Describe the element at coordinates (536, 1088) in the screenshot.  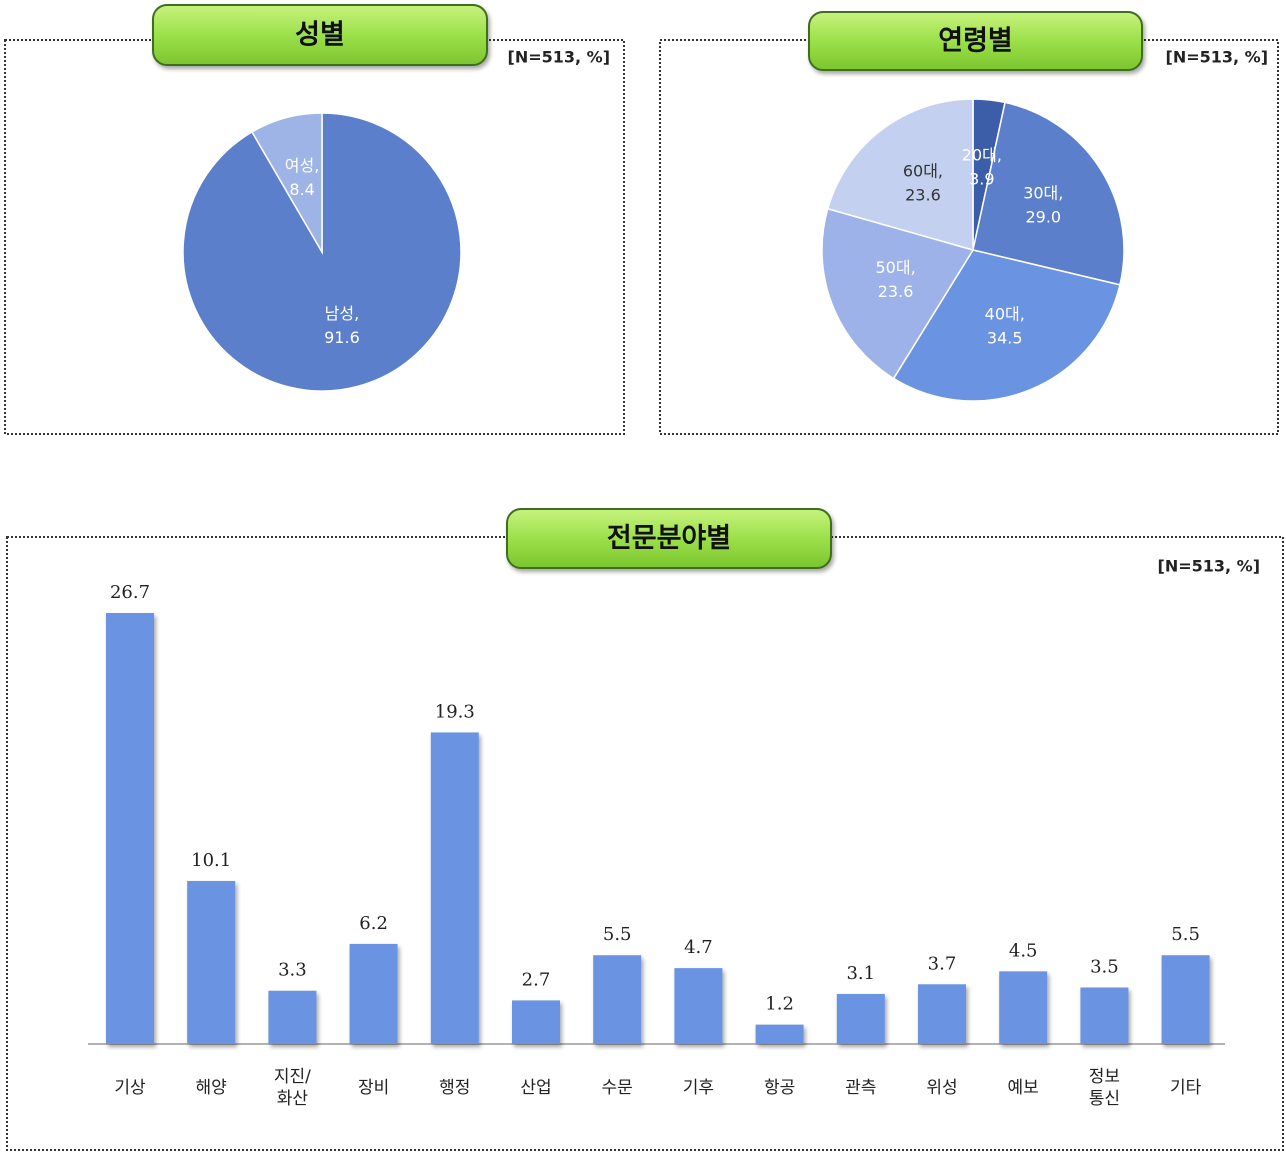
I see `x-tick-label: 산업` at that location.